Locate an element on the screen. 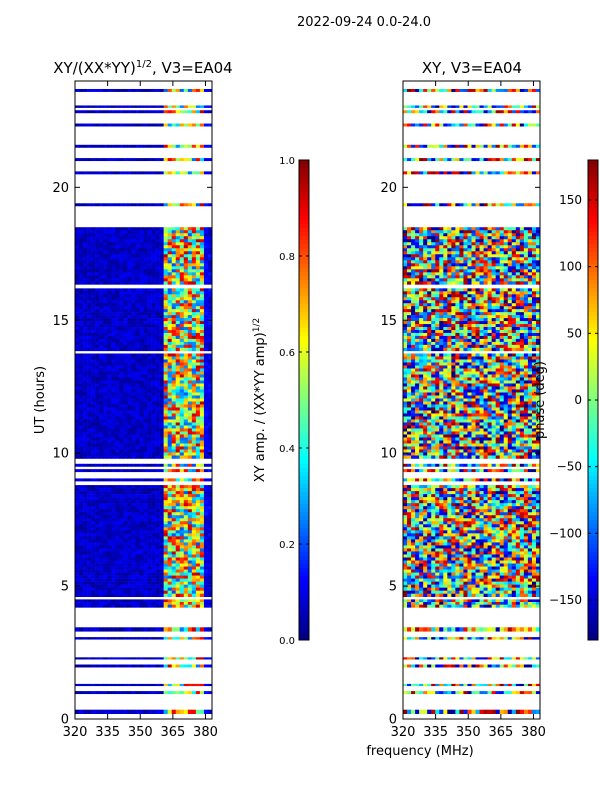  phase-colorbar-ticks: 150 100 50 0 −50 −100 −150 is located at coordinates (573, 400).